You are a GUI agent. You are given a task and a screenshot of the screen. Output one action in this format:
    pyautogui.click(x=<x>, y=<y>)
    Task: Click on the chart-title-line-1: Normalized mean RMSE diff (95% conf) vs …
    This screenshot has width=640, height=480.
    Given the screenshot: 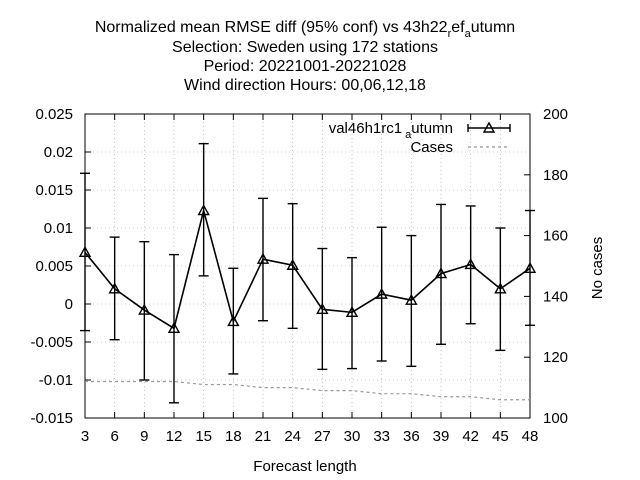 What is the action you would take?
    pyautogui.click(x=305, y=29)
    